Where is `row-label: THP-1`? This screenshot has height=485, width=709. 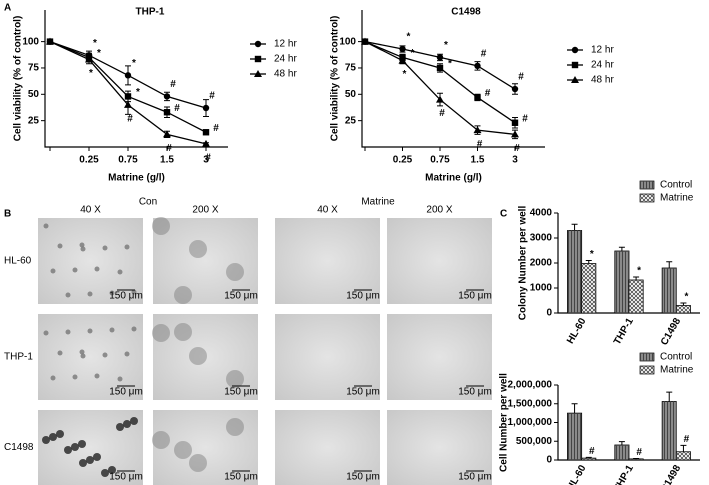 row-label: THP-1 is located at coordinates (18, 357).